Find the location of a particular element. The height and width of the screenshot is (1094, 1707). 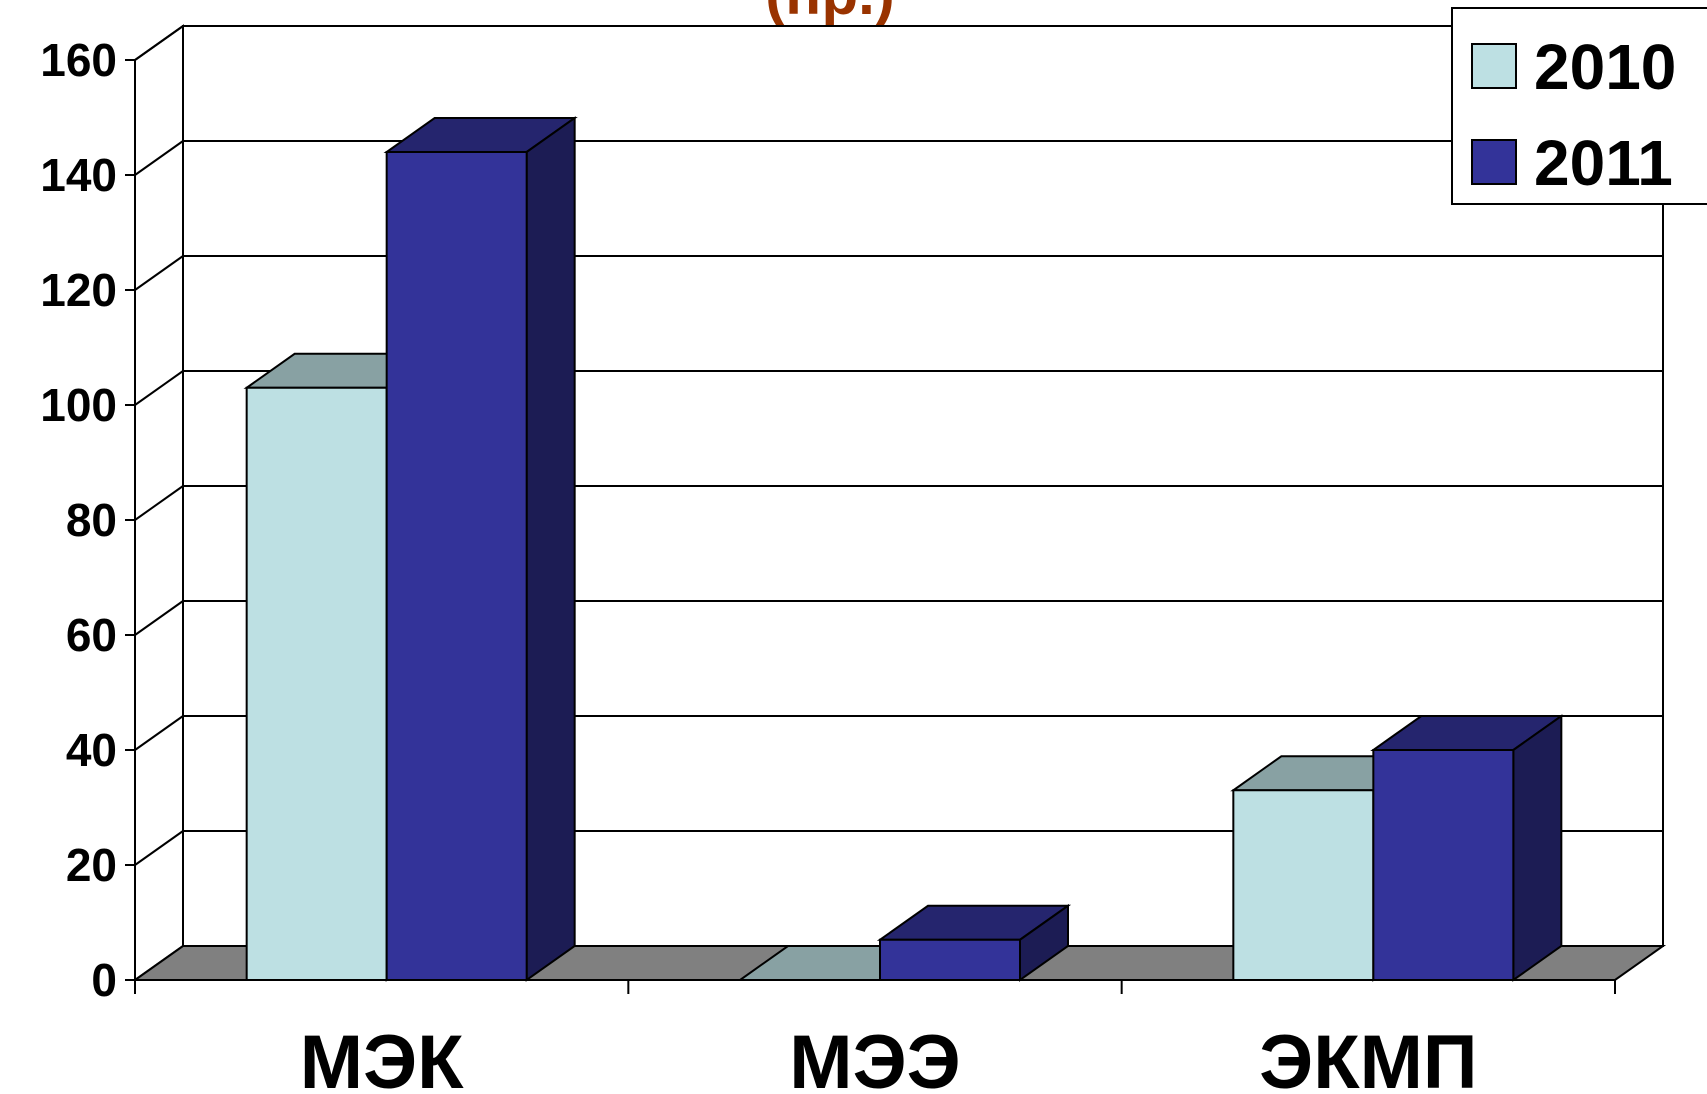

y-tick-label: 140 is located at coordinates (78, 175).